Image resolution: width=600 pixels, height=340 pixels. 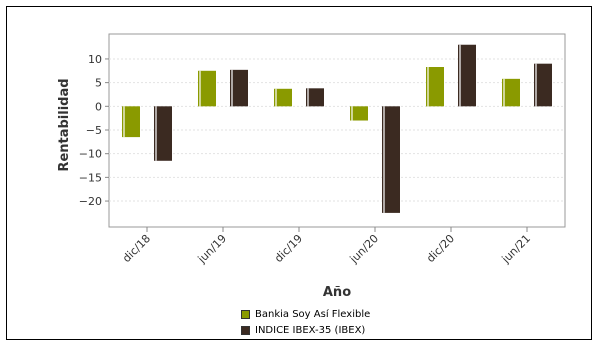 What do you see at coordinates (364, 249) in the screenshot?
I see `x-tick-label: jun/20` at bounding box center [364, 249].